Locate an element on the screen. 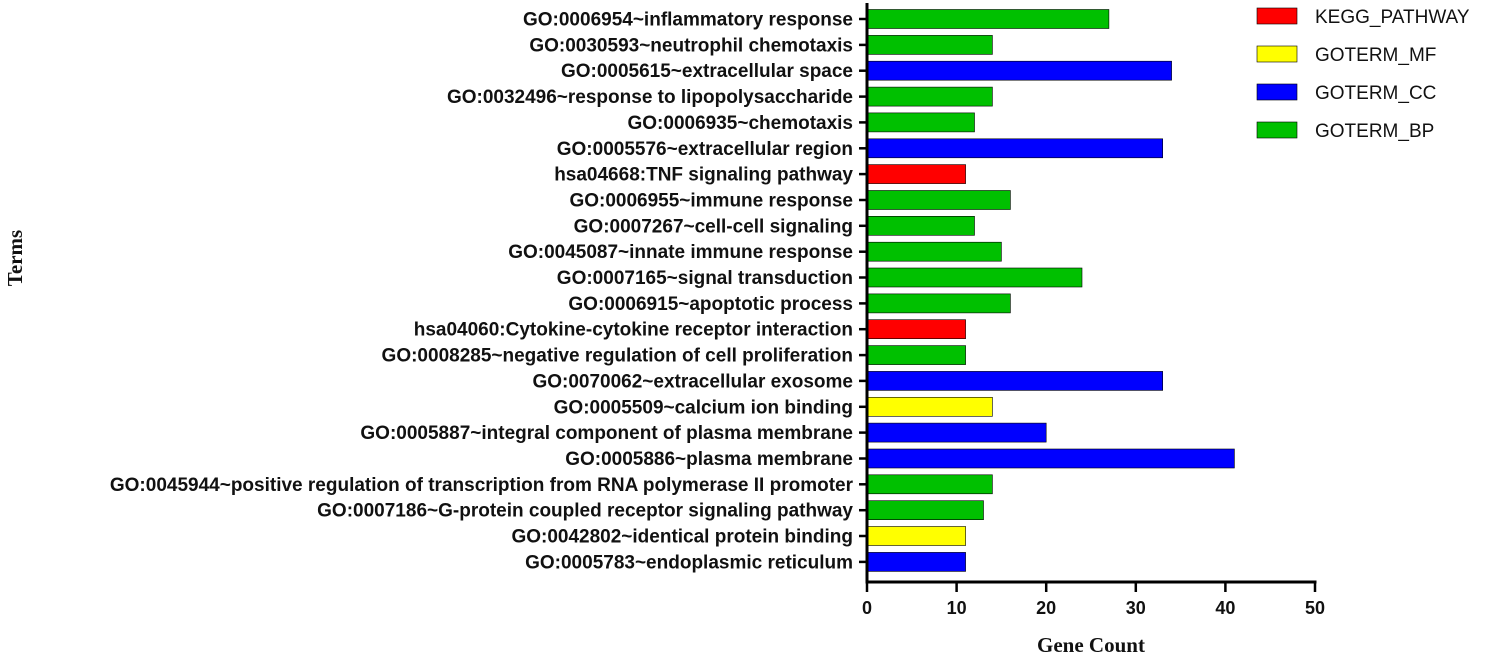  x-axis-title: Gene Count is located at coordinates (1091, 645).